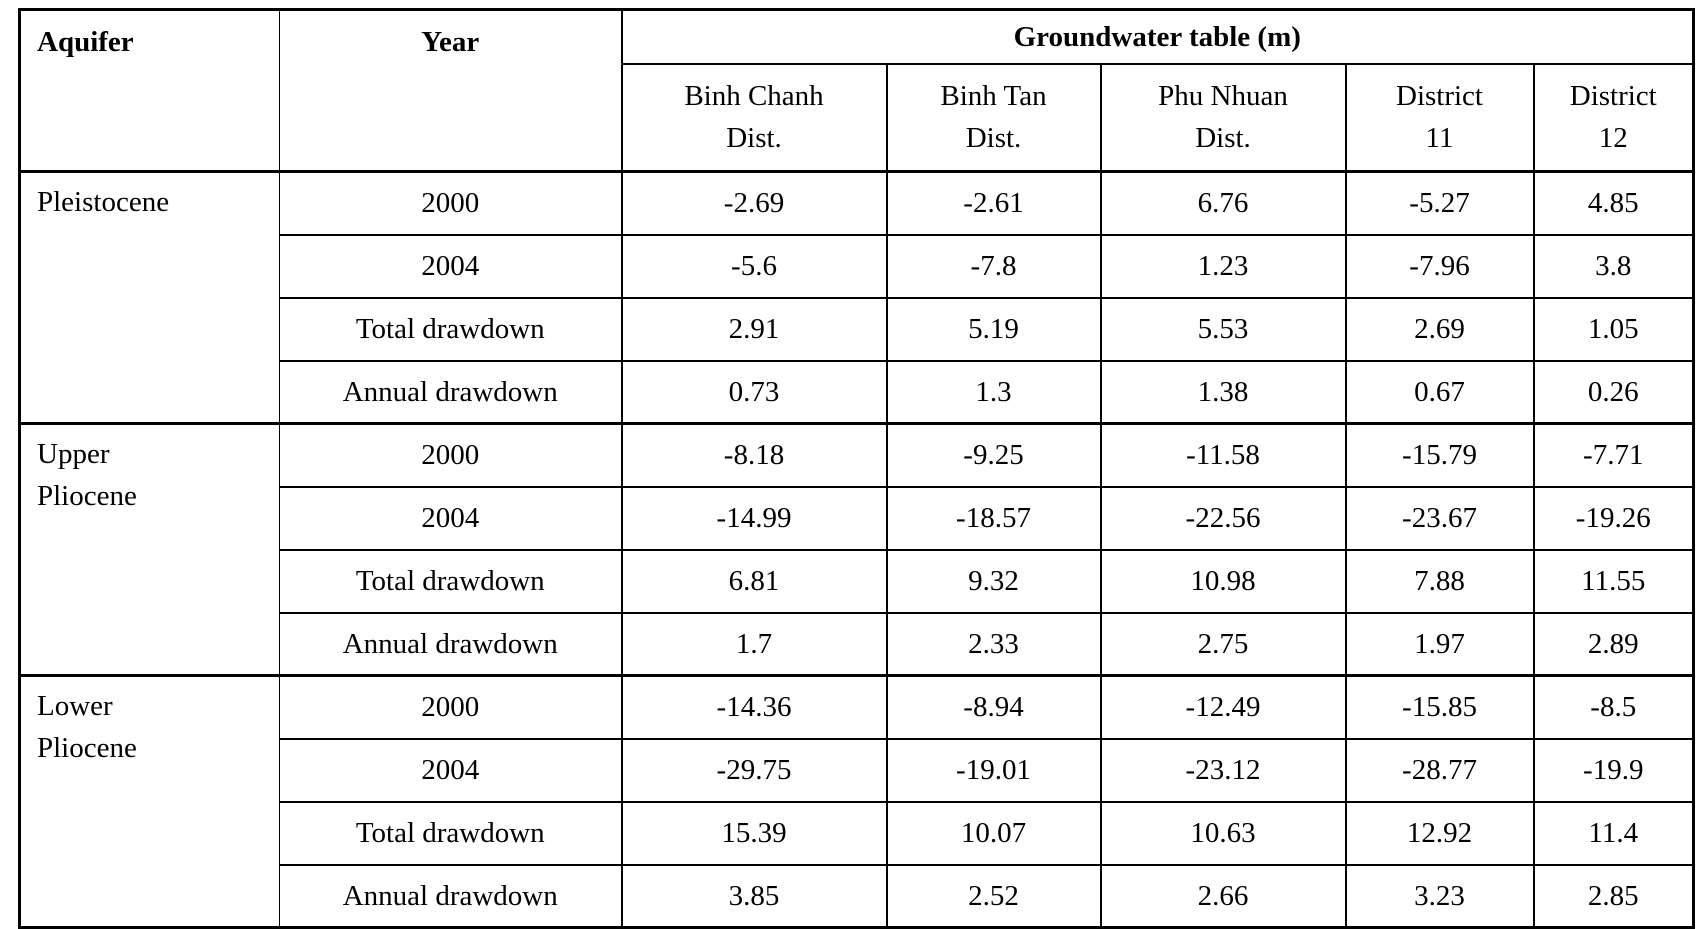  What do you see at coordinates (1223, 392) in the screenshot?
I see `value-cell: 1.38` at bounding box center [1223, 392].